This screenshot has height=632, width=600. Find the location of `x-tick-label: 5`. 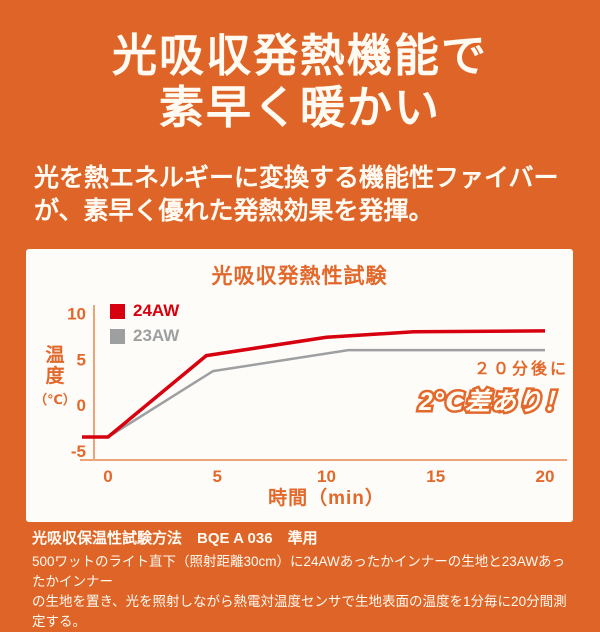

x-tick-label: 5 is located at coordinates (217, 476).